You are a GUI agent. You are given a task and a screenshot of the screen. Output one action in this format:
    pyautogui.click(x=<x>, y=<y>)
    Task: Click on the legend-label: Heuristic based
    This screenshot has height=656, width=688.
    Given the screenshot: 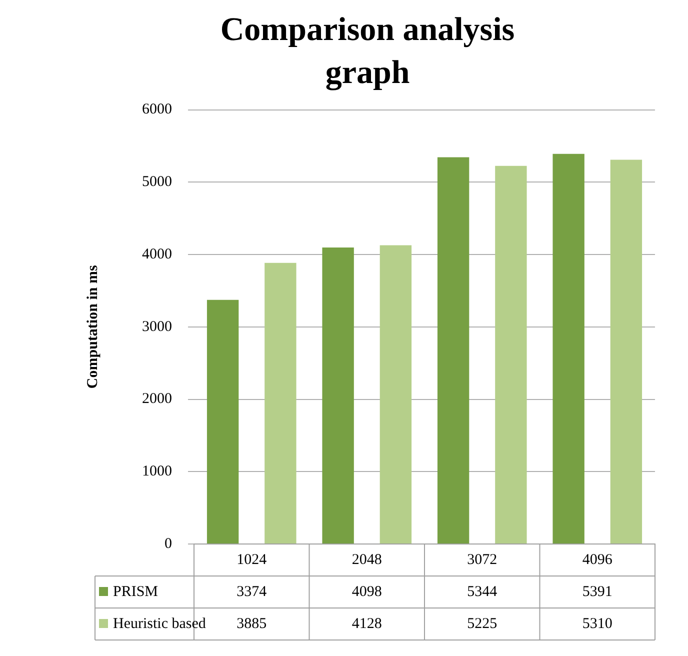 What is the action you would take?
    pyautogui.click(x=159, y=624)
    